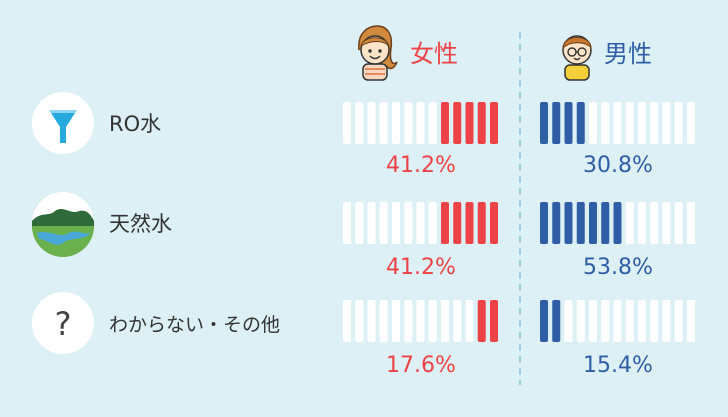 The height and width of the screenshot is (417, 728). What do you see at coordinates (63, 126) in the screenshot?
I see `funnel-icon` at bounding box center [63, 126].